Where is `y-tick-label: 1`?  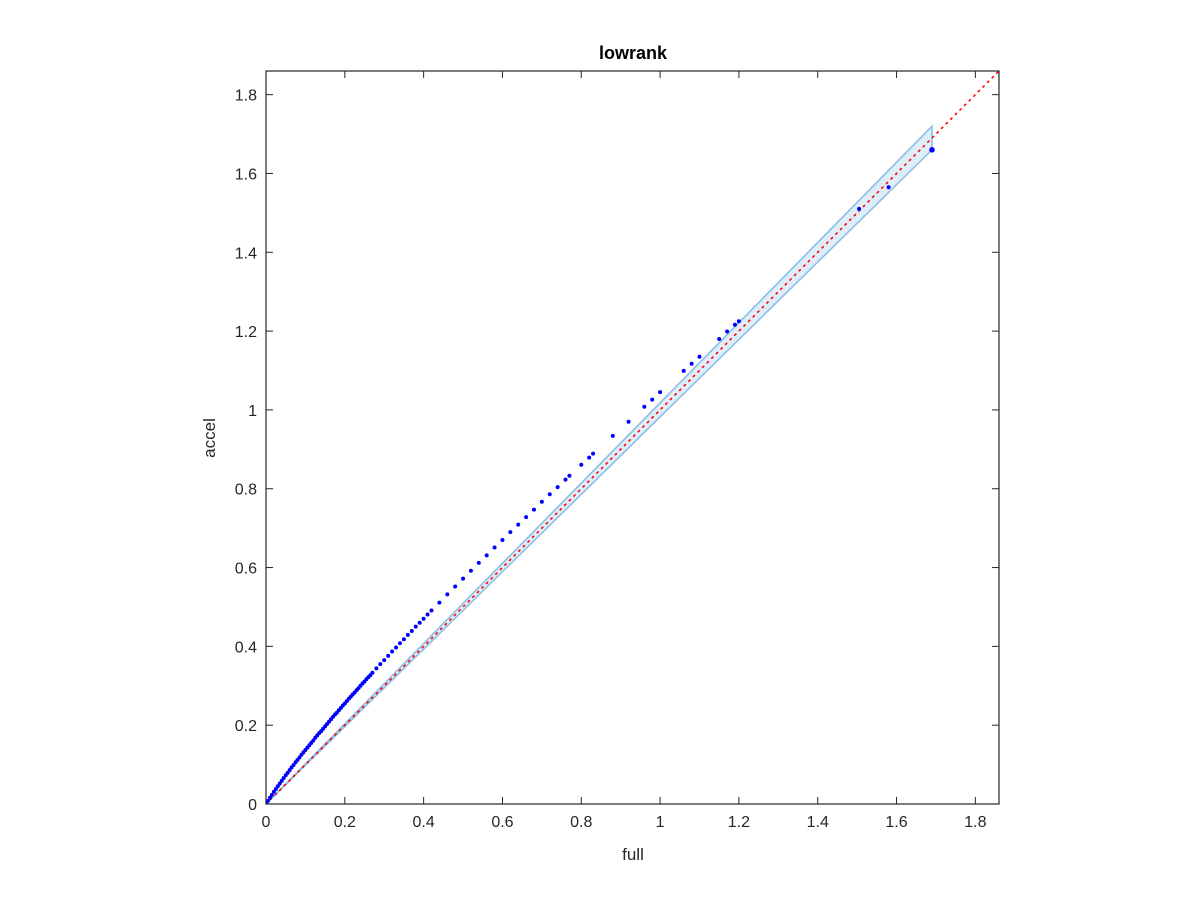 y-tick-label: 1 is located at coordinates (252, 411).